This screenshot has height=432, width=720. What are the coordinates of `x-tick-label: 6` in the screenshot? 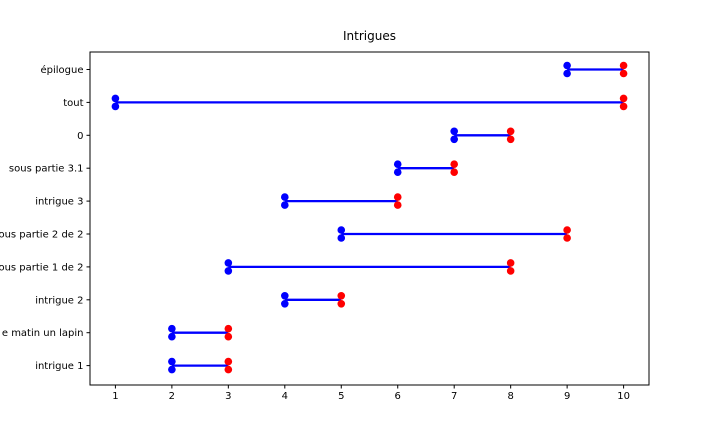 It's located at (398, 396).